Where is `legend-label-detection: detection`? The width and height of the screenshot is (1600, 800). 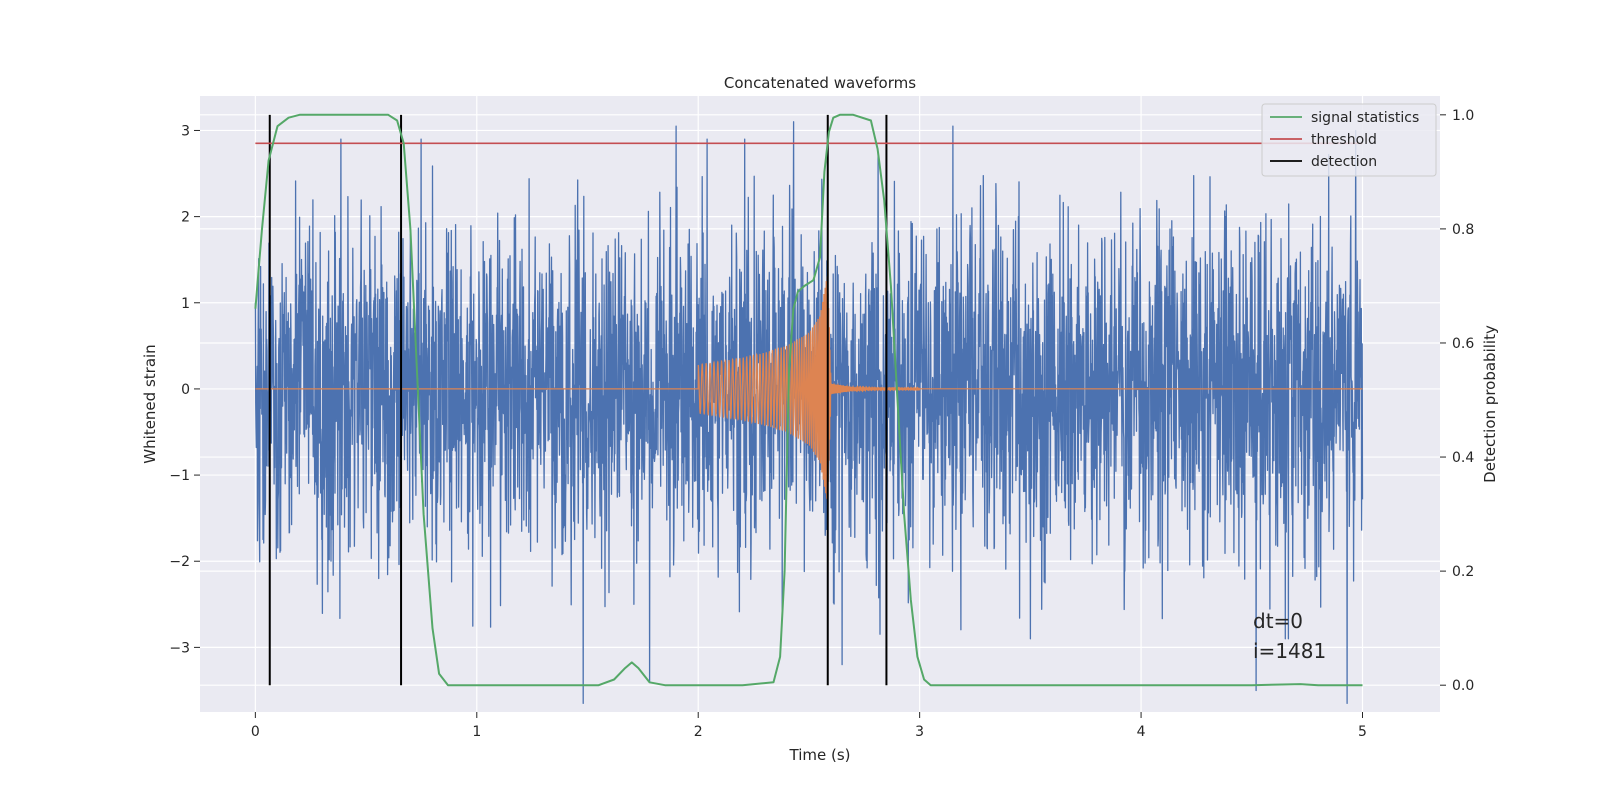 legend-label-detection: detection is located at coordinates (1344, 162).